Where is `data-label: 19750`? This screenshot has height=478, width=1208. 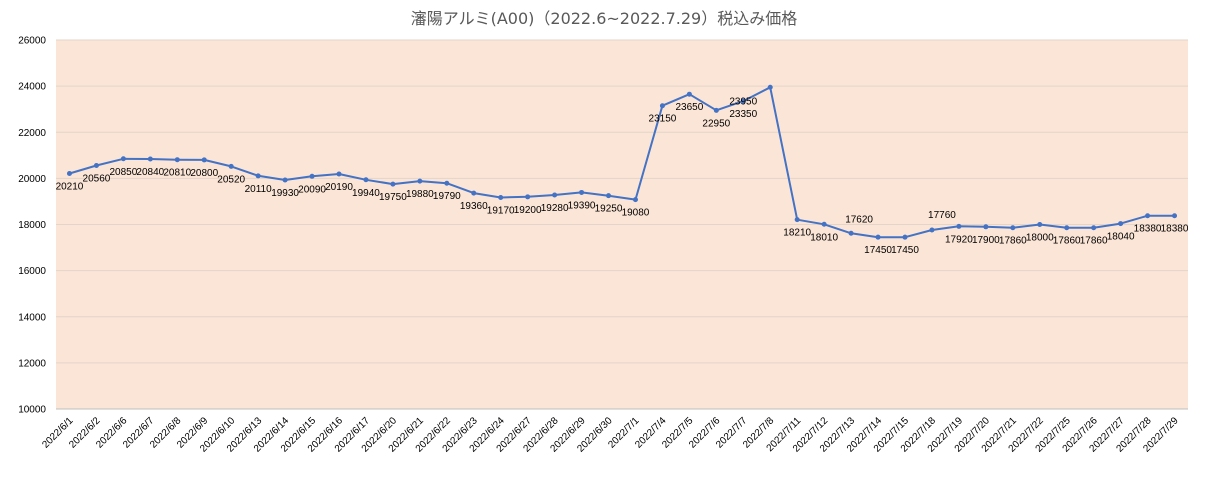
data-label: 19750 is located at coordinates (393, 197).